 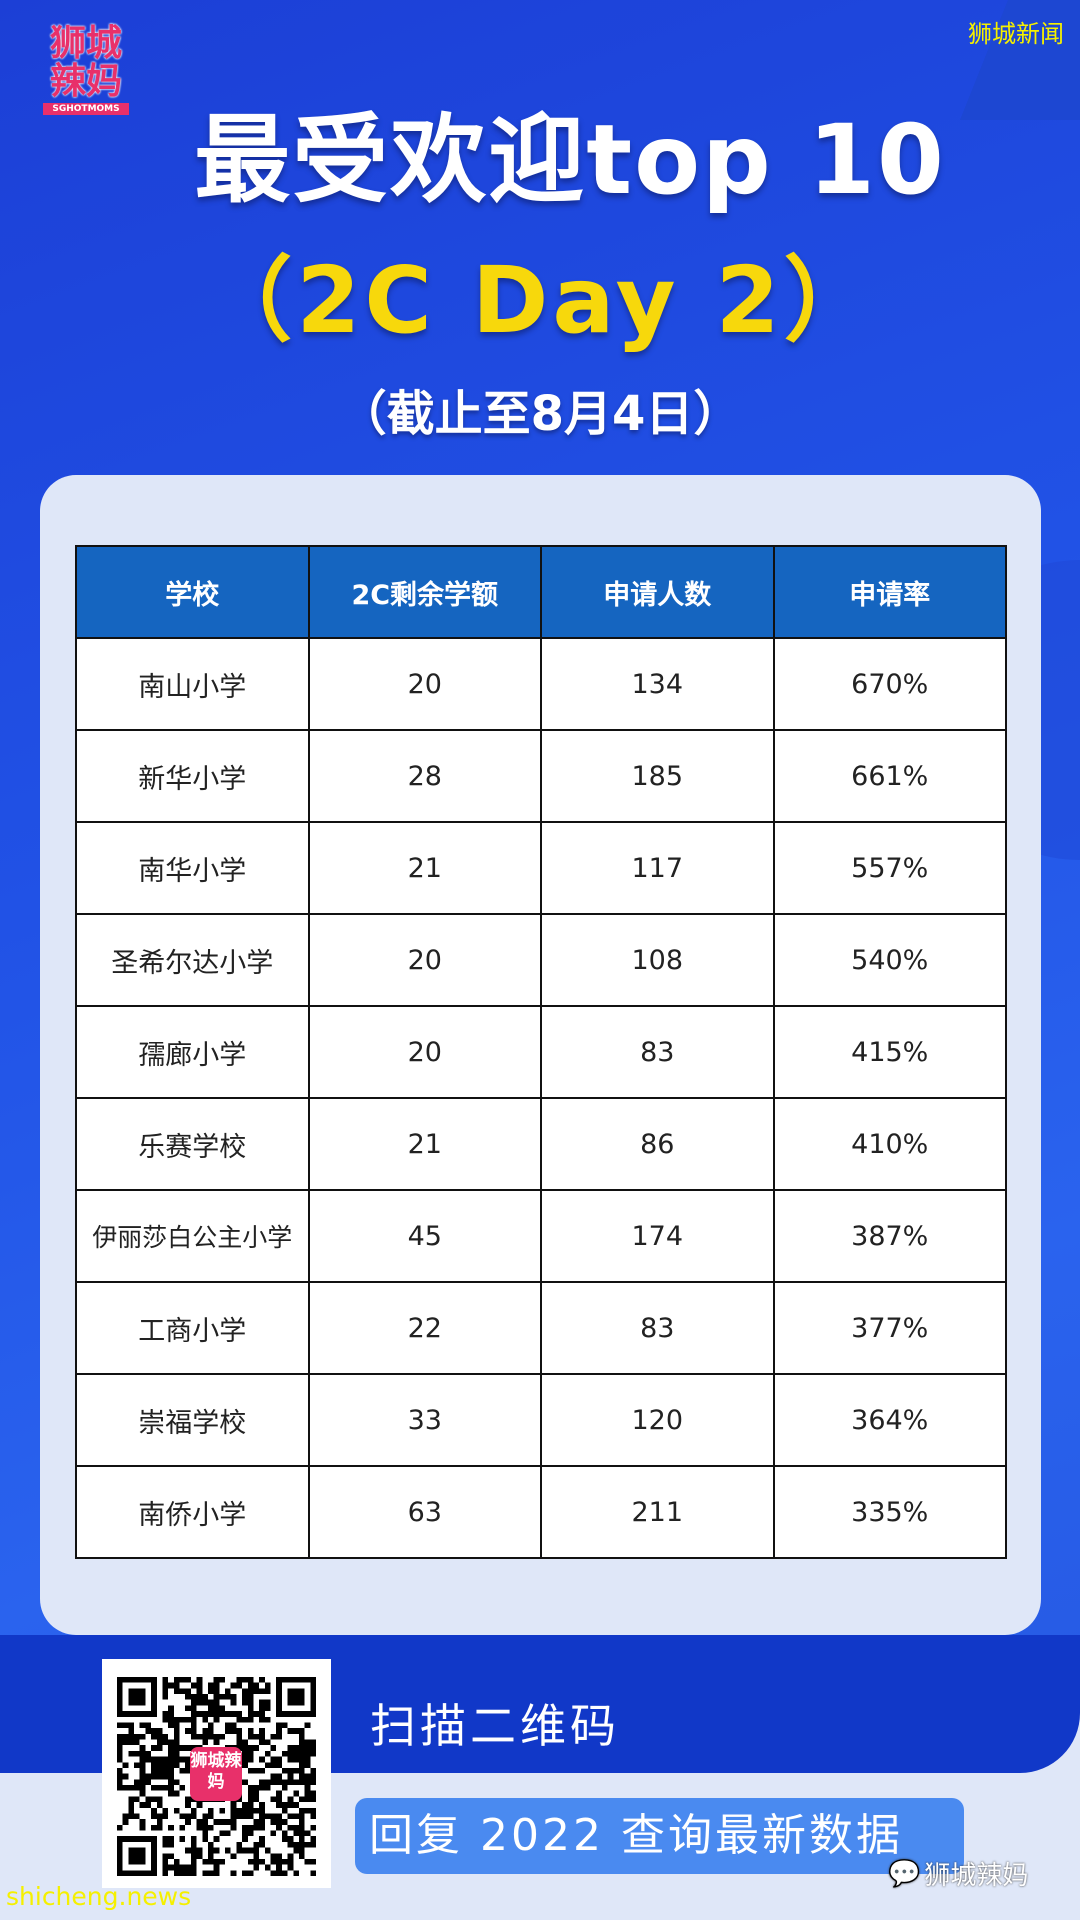 What do you see at coordinates (192, 960) in the screenshot?
I see `cell-school: 圣希尔达小学` at bounding box center [192, 960].